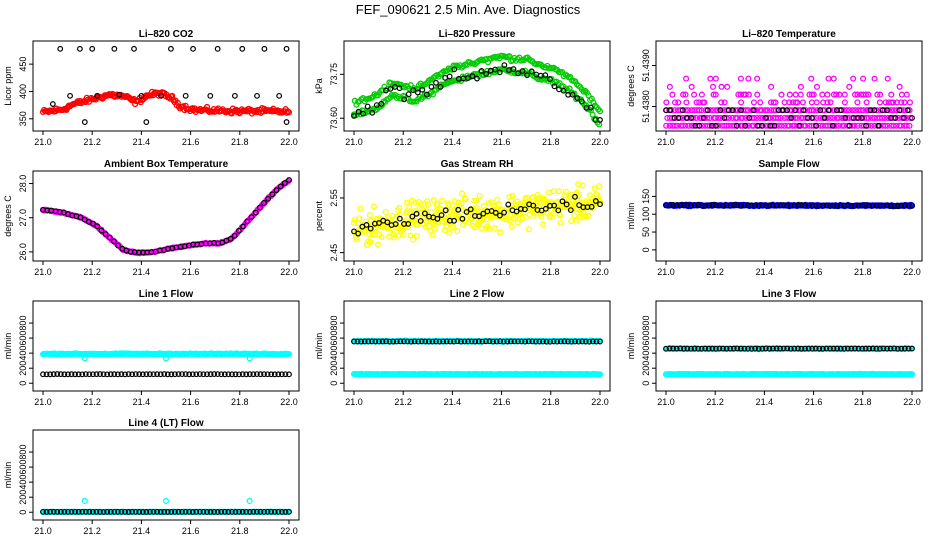  Describe the element at coordinates (789, 294) in the screenshot. I see `panel-title: Line 3 Flow` at that location.